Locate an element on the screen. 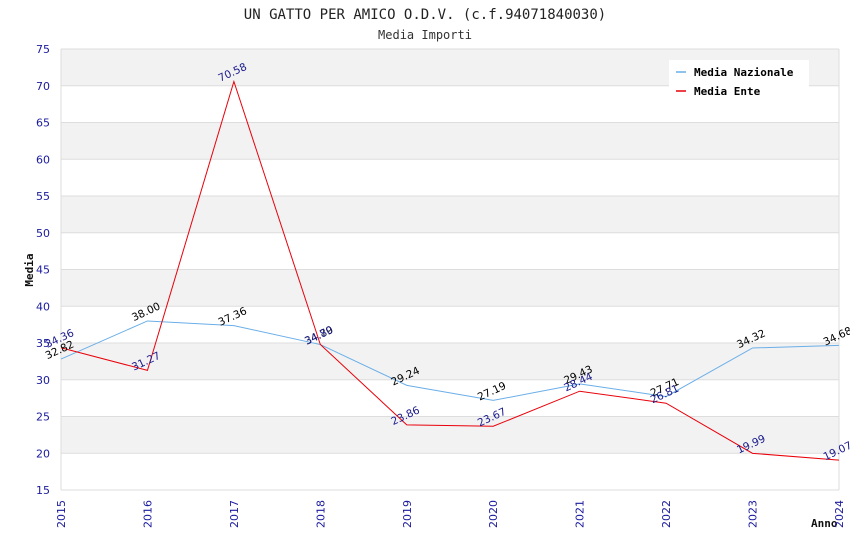 This screenshot has height=550, width=850. y-tick-label: 75 is located at coordinates (43, 49).